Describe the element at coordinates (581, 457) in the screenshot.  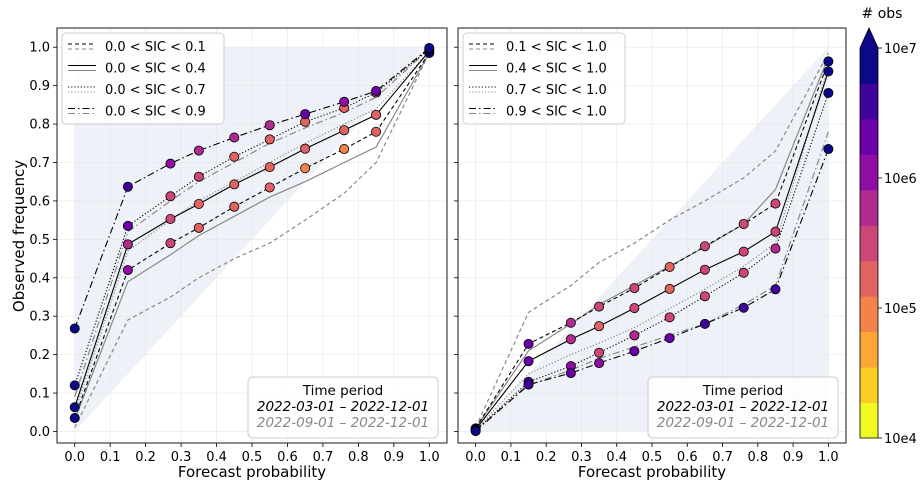
I see `x-tick-label: 0.3` at that location.